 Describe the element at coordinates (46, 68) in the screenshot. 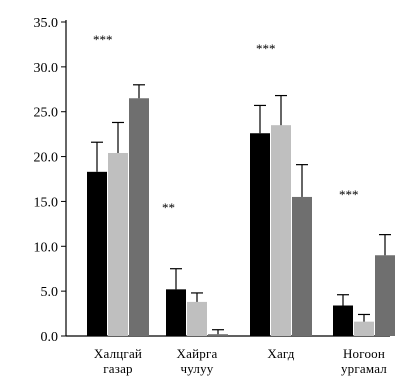

I see `y-tick-label: 30.0` at that location.